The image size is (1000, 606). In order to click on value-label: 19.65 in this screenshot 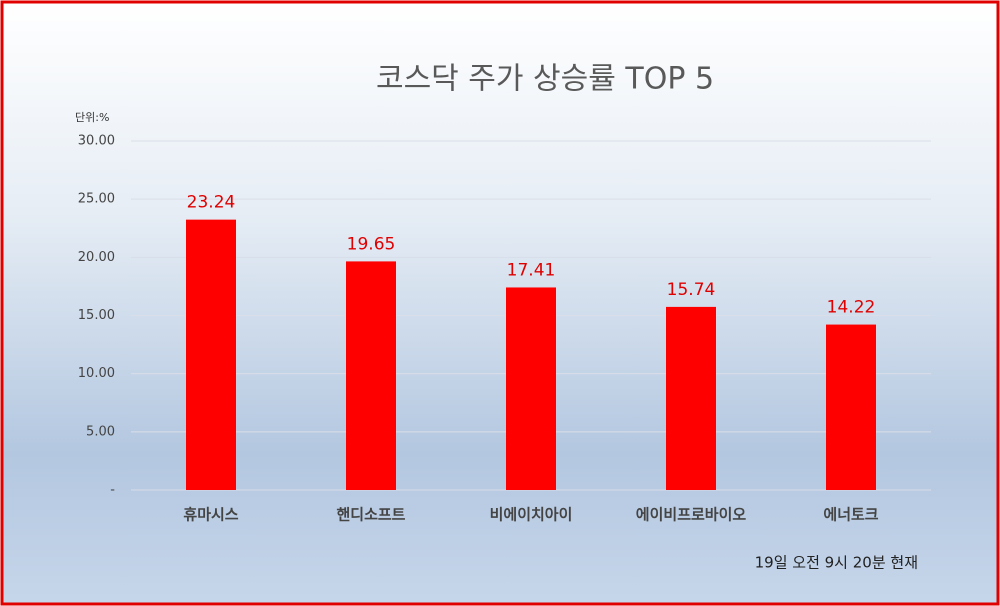, I will do `click(371, 244)`.